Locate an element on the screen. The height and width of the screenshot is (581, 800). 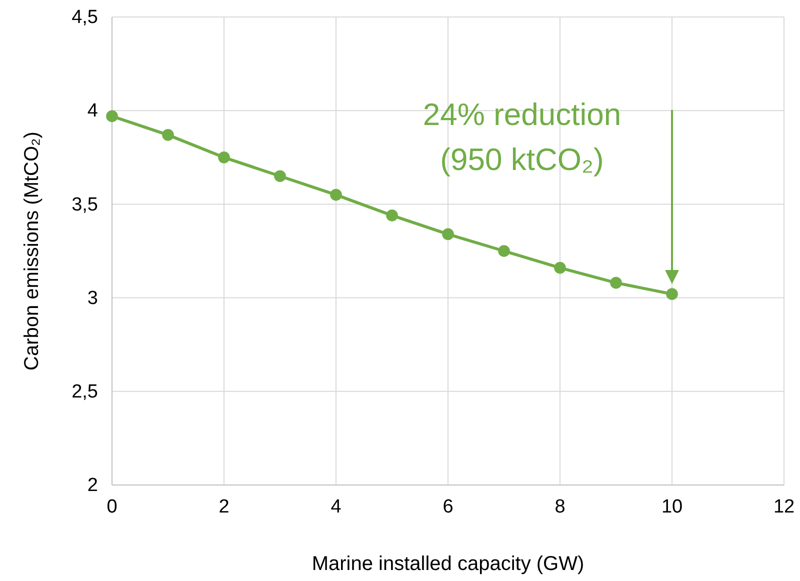
x-tick-label: 8 is located at coordinates (560, 507).